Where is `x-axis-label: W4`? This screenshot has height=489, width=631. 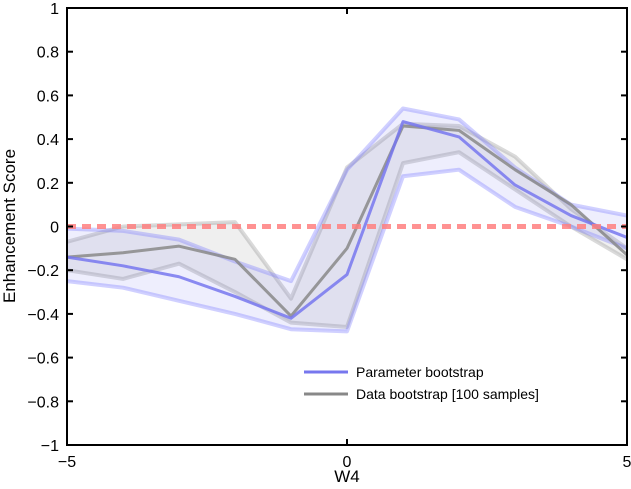
x-axis-label: W4 is located at coordinates (347, 476).